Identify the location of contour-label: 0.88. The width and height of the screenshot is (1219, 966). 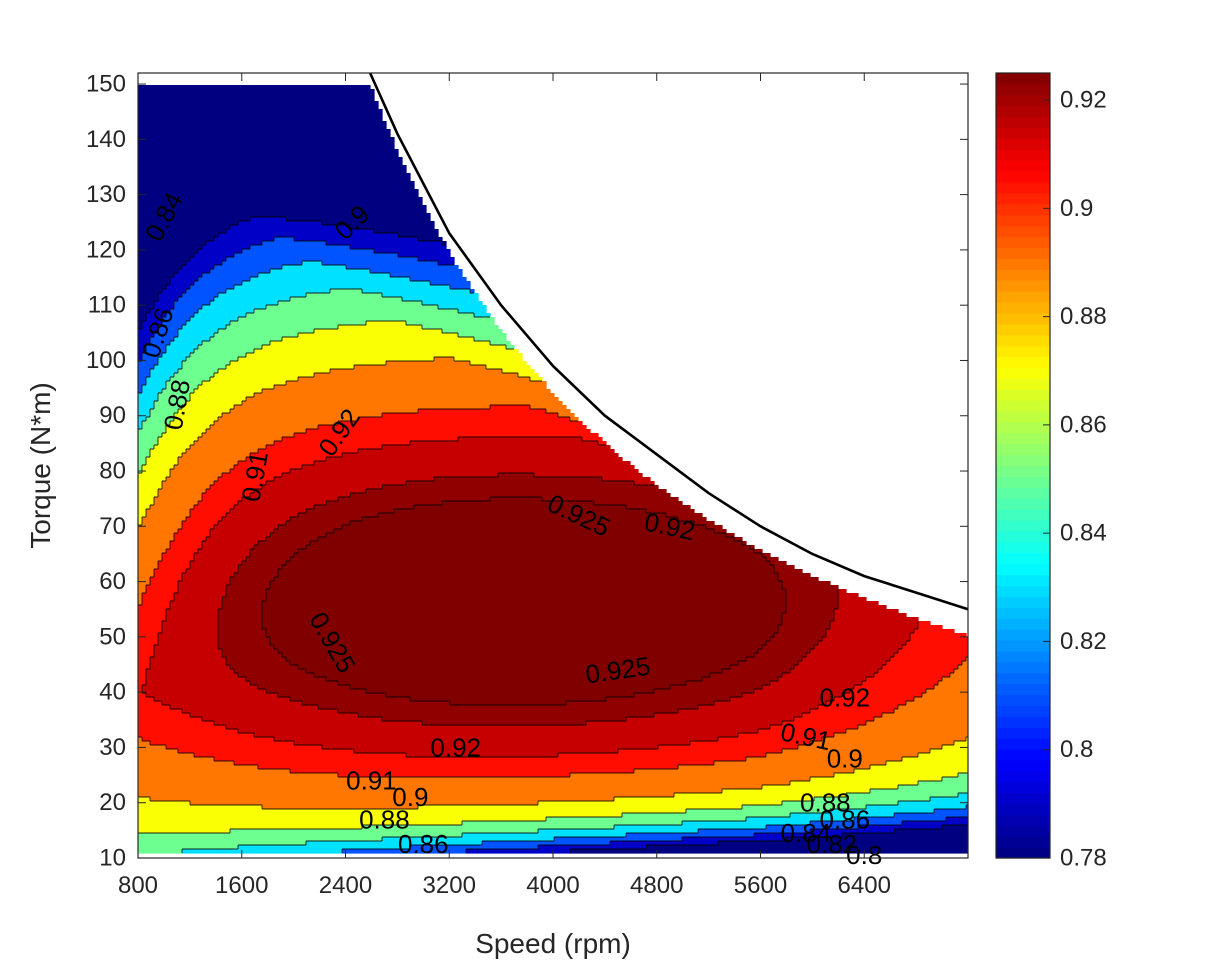
(384, 819).